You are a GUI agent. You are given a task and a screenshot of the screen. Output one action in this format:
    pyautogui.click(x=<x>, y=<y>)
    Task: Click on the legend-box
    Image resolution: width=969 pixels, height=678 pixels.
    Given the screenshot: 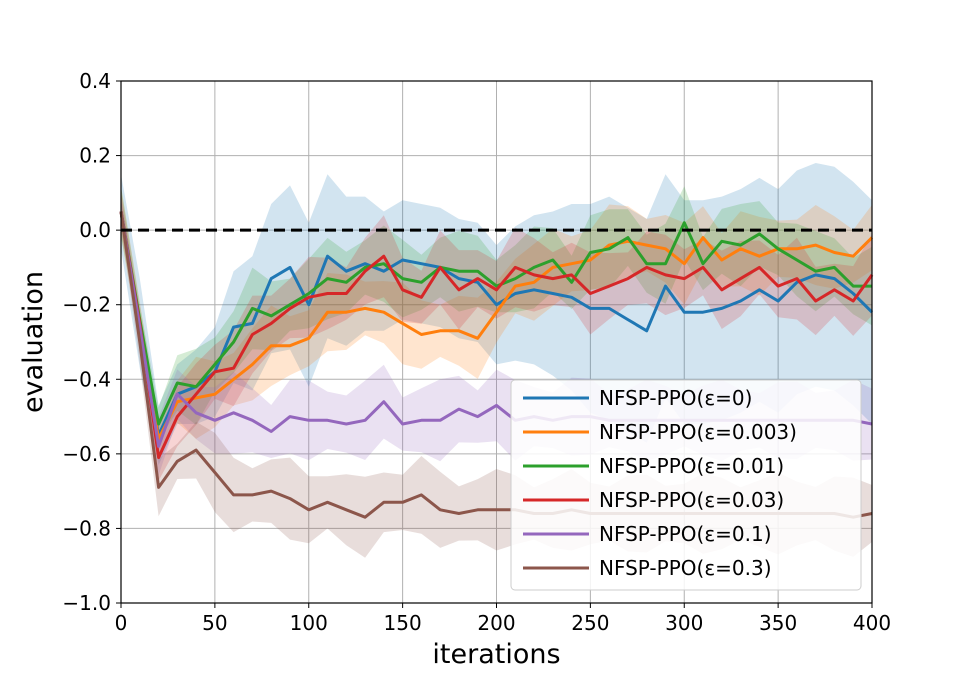 What is the action you would take?
    pyautogui.click(x=686, y=485)
    